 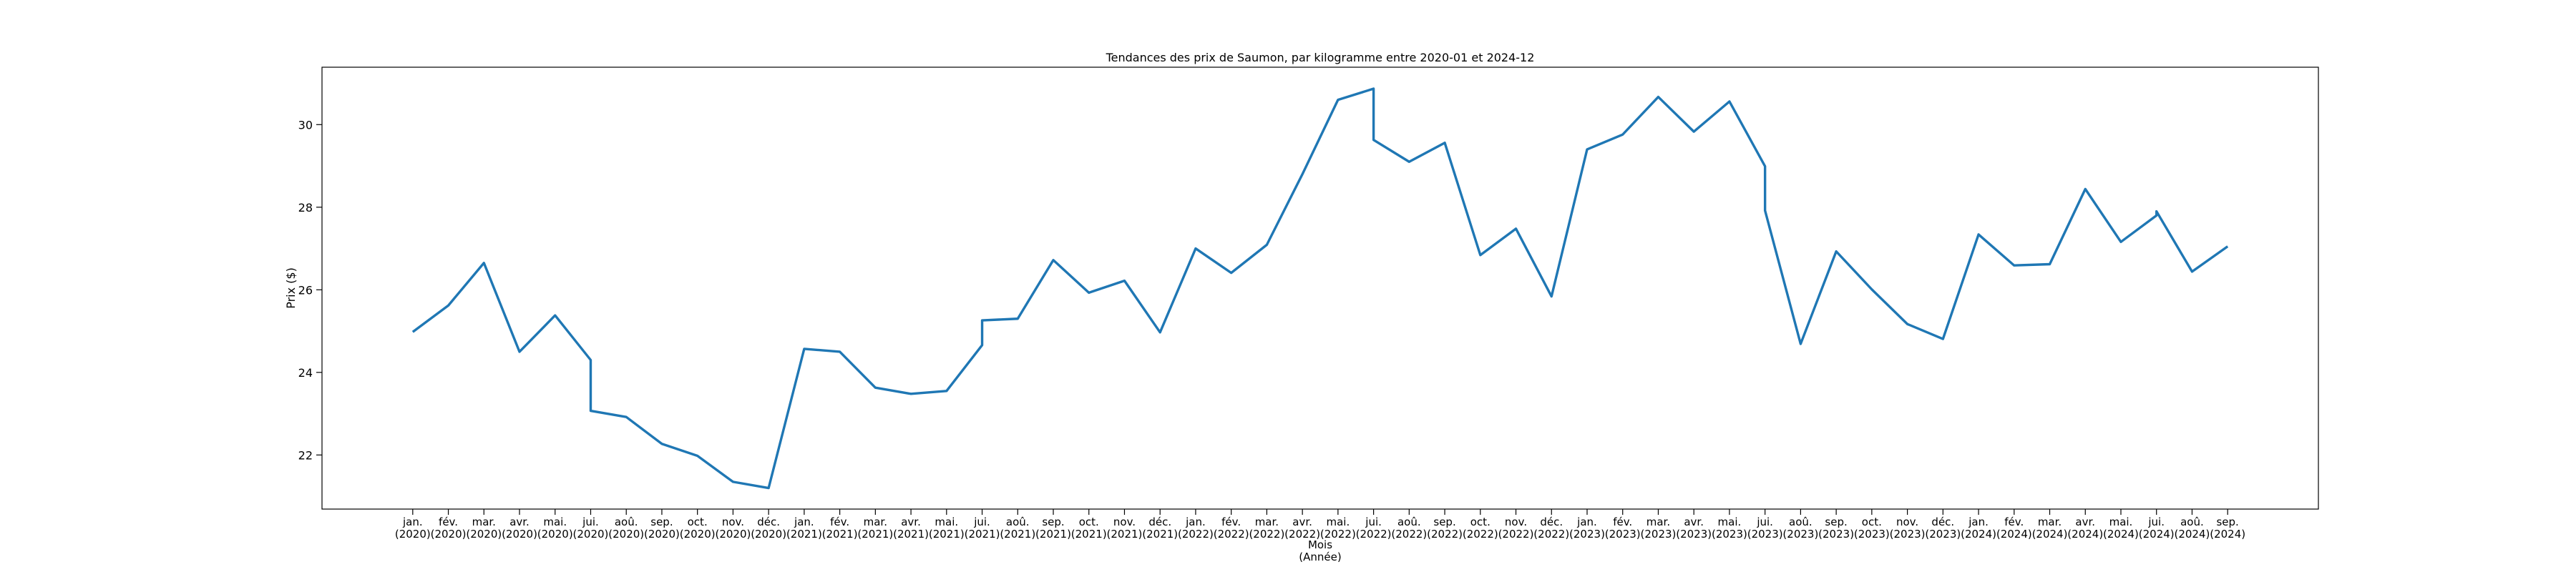 I want to click on x-tick-label: aoû. (2021), so click(x=1018, y=528).